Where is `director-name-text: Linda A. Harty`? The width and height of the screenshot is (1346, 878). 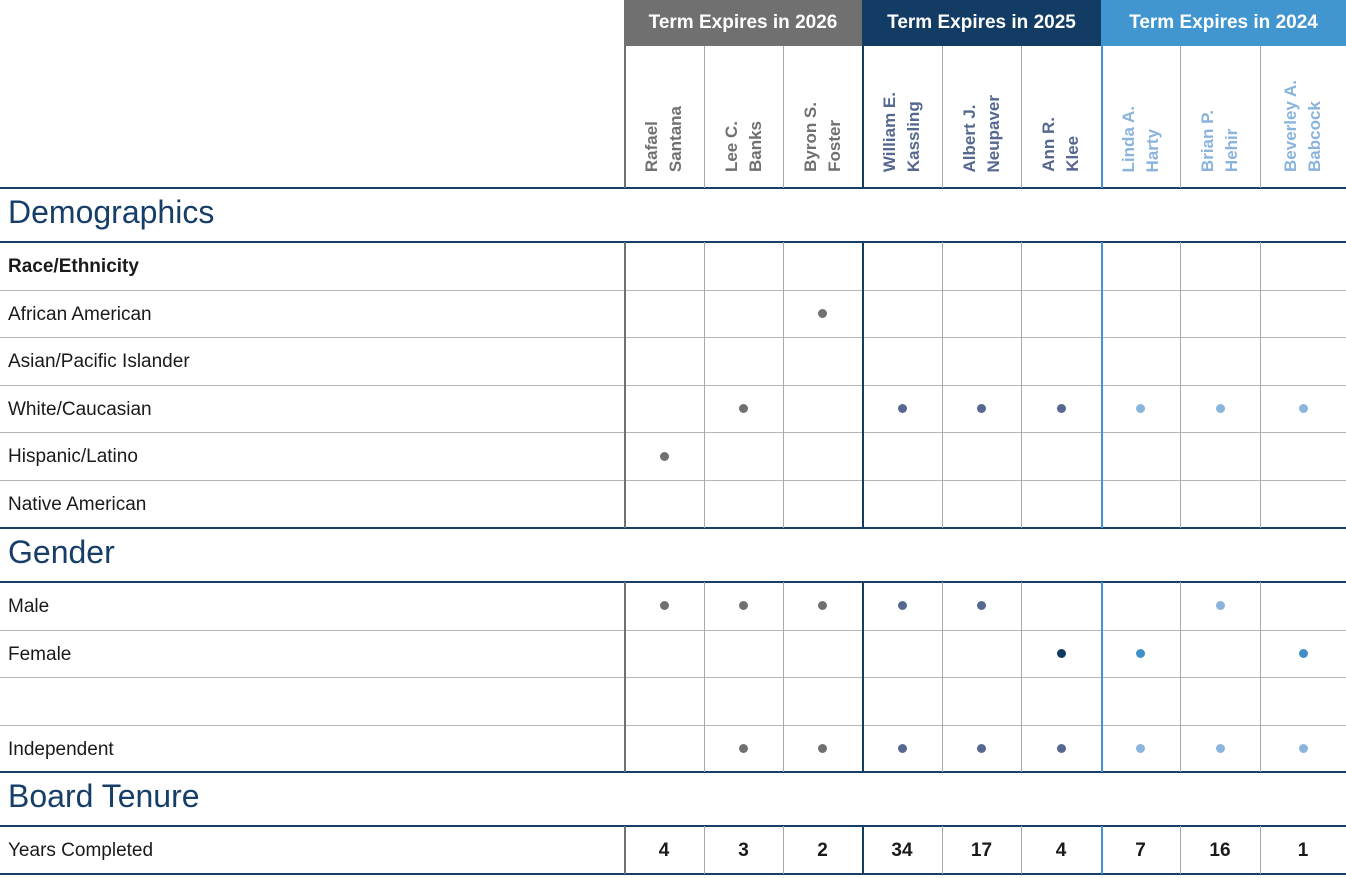
director-name-text: Linda A. Harty is located at coordinates (1140, 138).